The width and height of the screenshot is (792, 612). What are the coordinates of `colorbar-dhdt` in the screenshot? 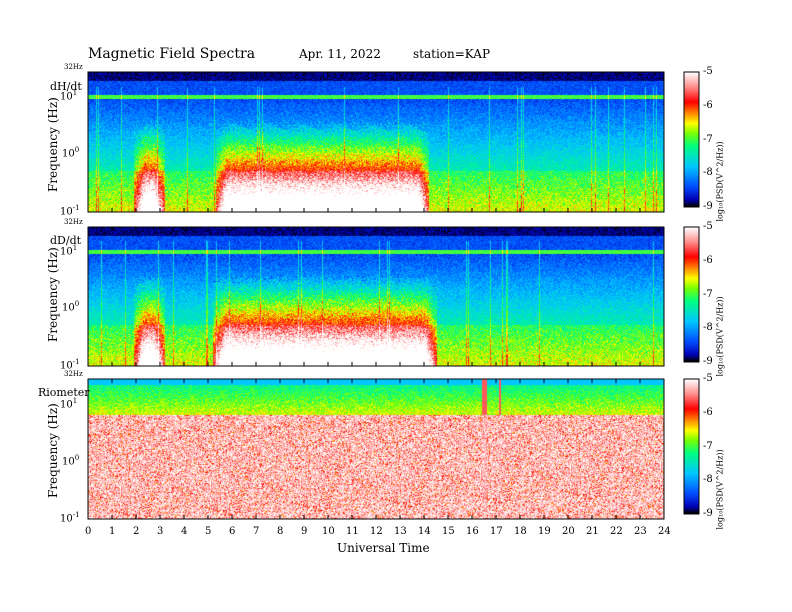 It's located at (691, 139).